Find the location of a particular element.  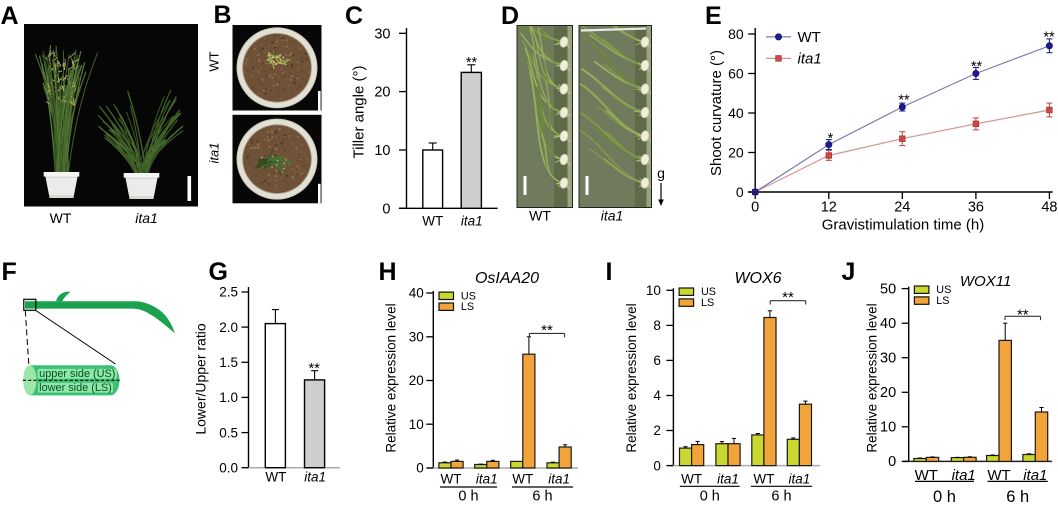

svg-text: WOX11 is located at coordinates (985, 281).